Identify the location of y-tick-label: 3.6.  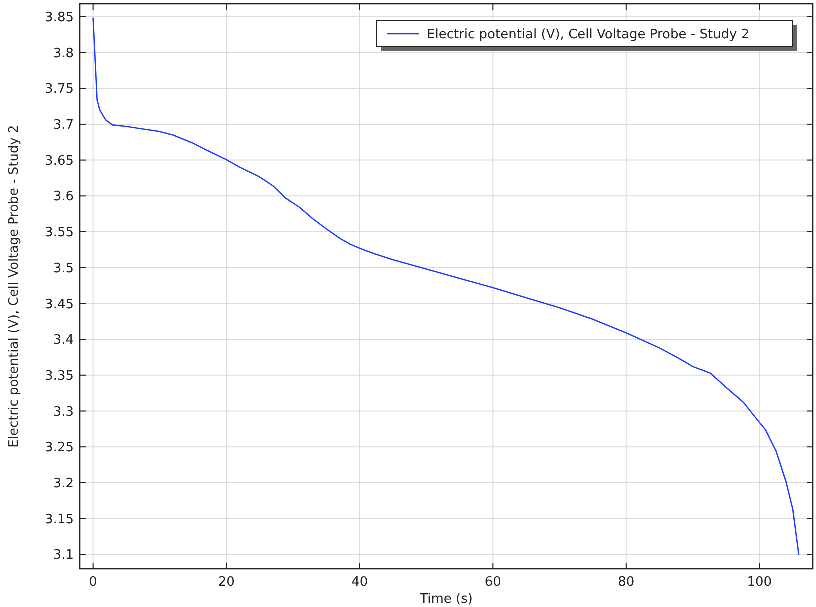
(63, 197).